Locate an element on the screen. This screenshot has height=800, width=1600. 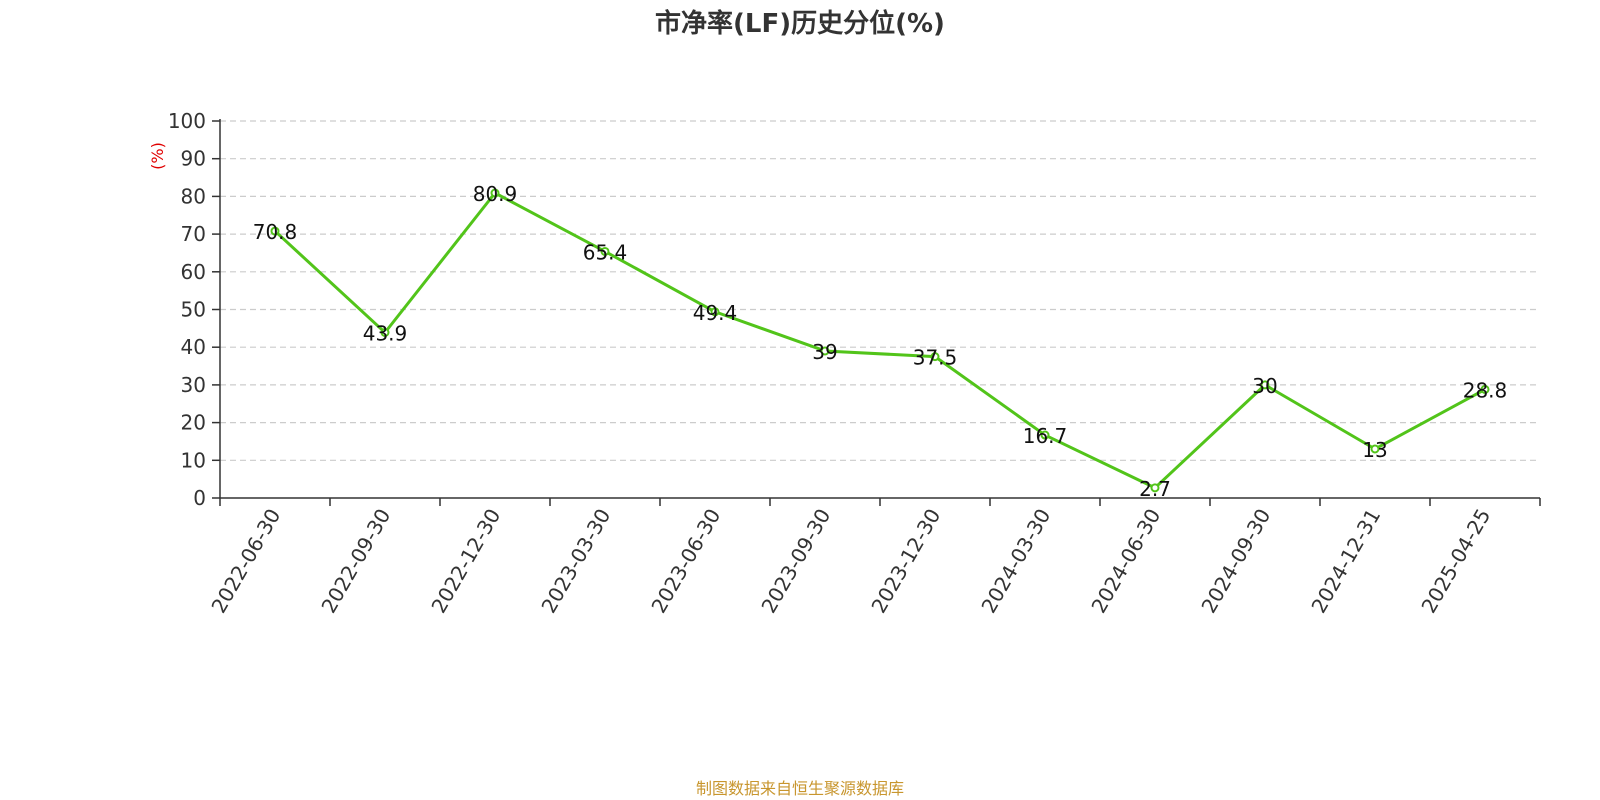
data-label: 30 is located at coordinates (1264, 386).